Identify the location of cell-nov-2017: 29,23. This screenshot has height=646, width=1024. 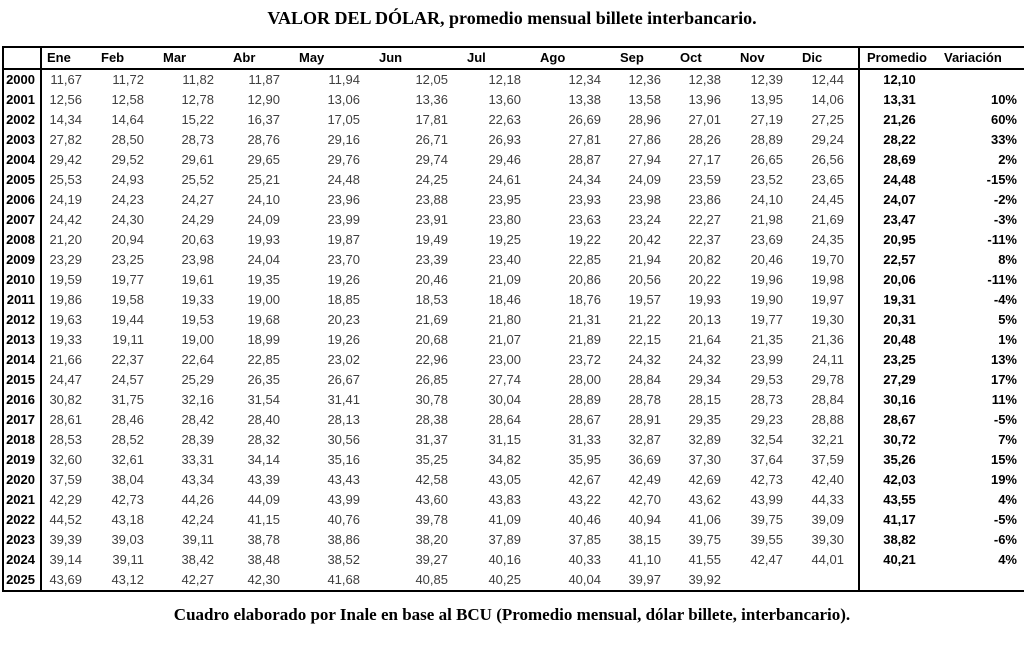
(766, 419).